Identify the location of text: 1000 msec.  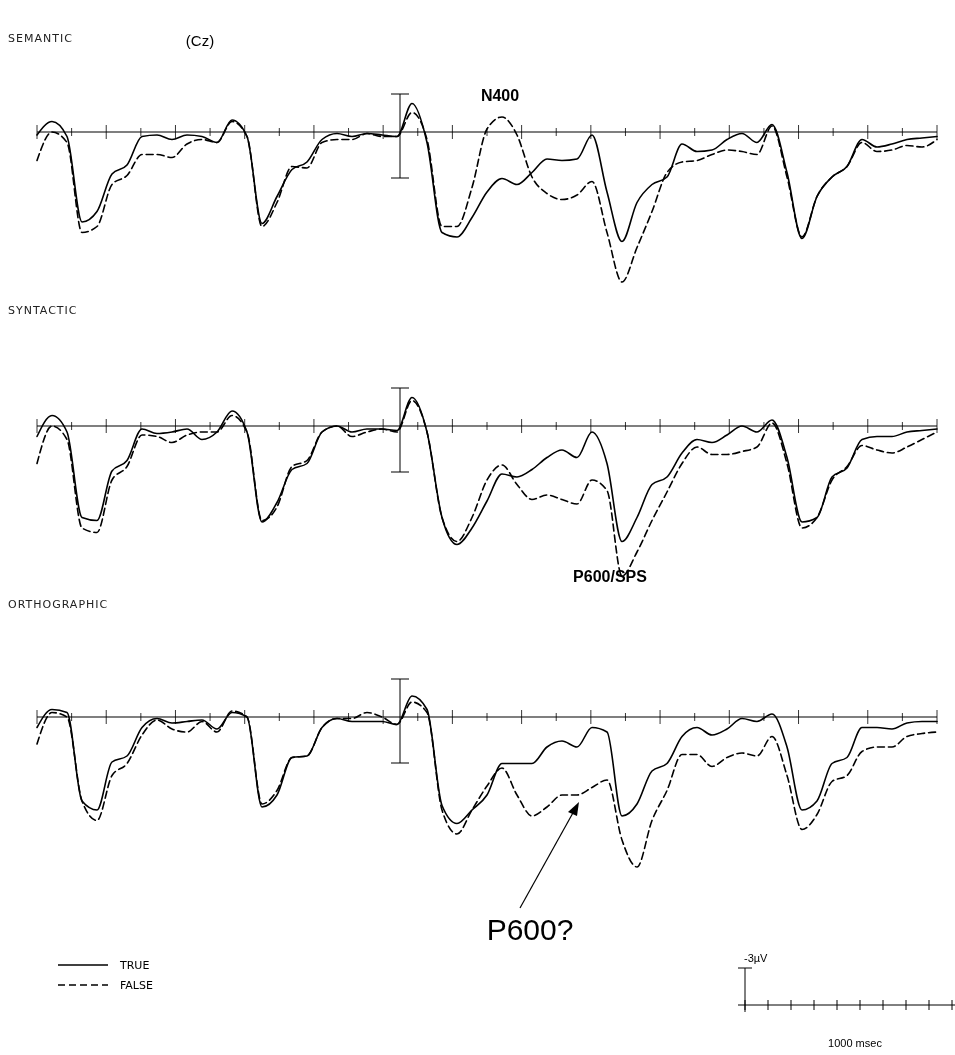
(855, 1043).